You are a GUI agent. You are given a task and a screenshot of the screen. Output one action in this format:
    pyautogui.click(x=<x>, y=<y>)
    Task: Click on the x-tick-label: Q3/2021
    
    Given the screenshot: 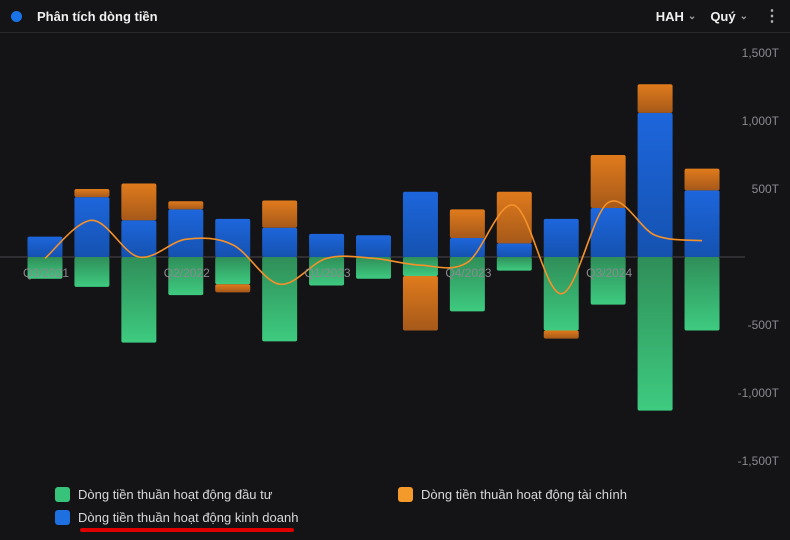 What is the action you would take?
    pyautogui.click(x=46, y=273)
    